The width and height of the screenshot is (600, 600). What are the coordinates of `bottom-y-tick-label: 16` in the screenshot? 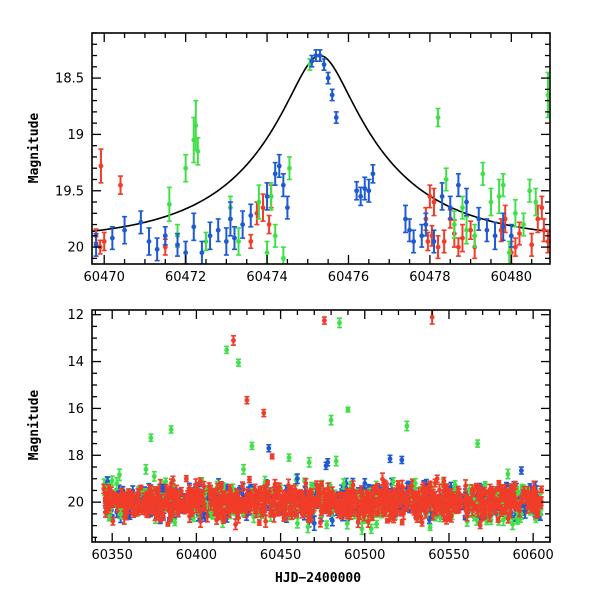 It's located at (75, 409).